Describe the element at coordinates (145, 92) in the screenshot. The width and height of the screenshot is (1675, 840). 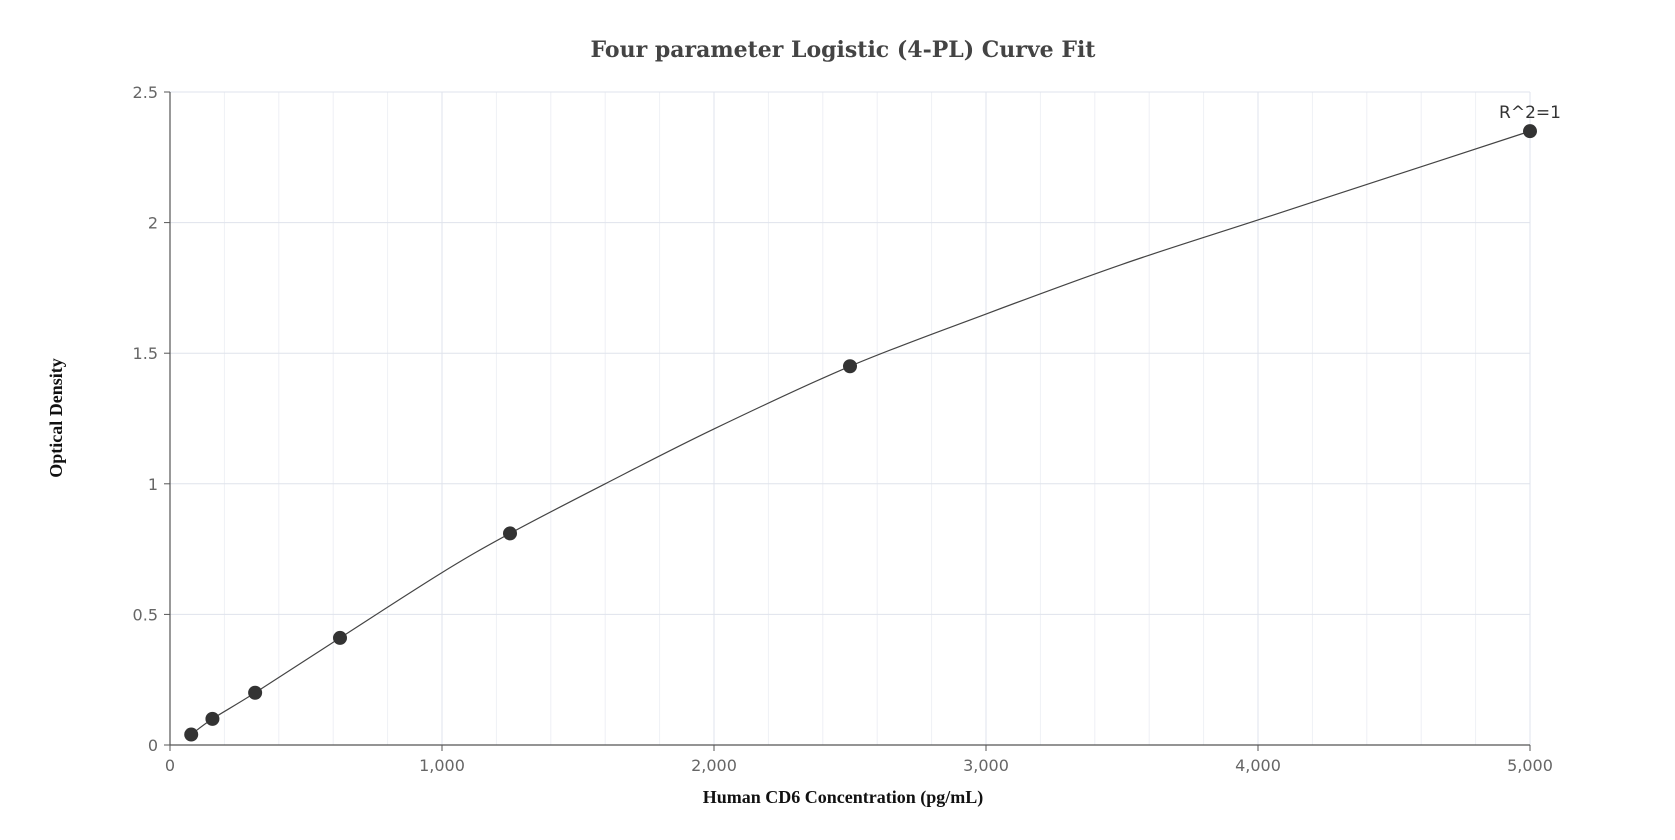
I see `y-tick-label: 2.5` at that location.